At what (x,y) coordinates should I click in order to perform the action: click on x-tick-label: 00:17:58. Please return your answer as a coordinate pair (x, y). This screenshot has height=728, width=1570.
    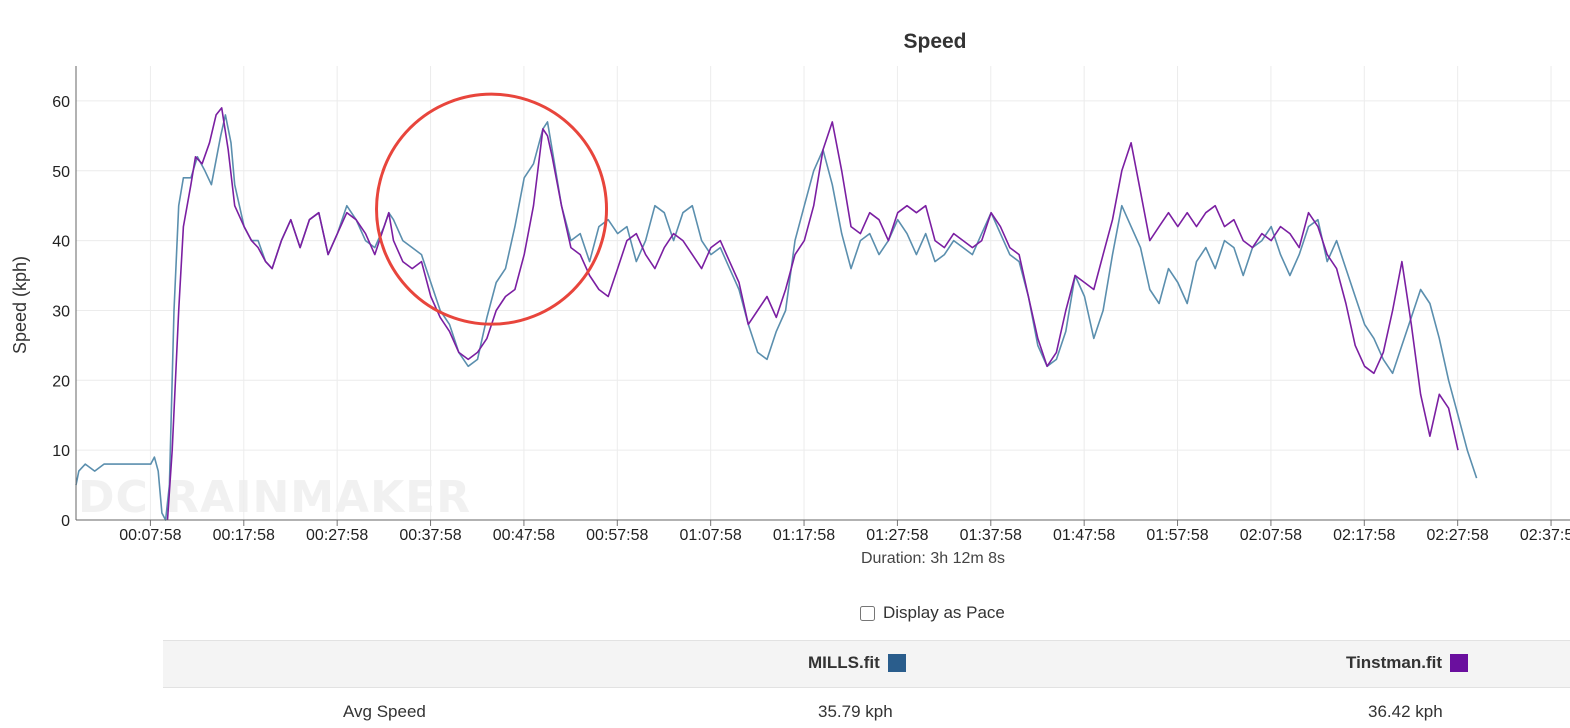
    Looking at the image, I should click on (244, 535).